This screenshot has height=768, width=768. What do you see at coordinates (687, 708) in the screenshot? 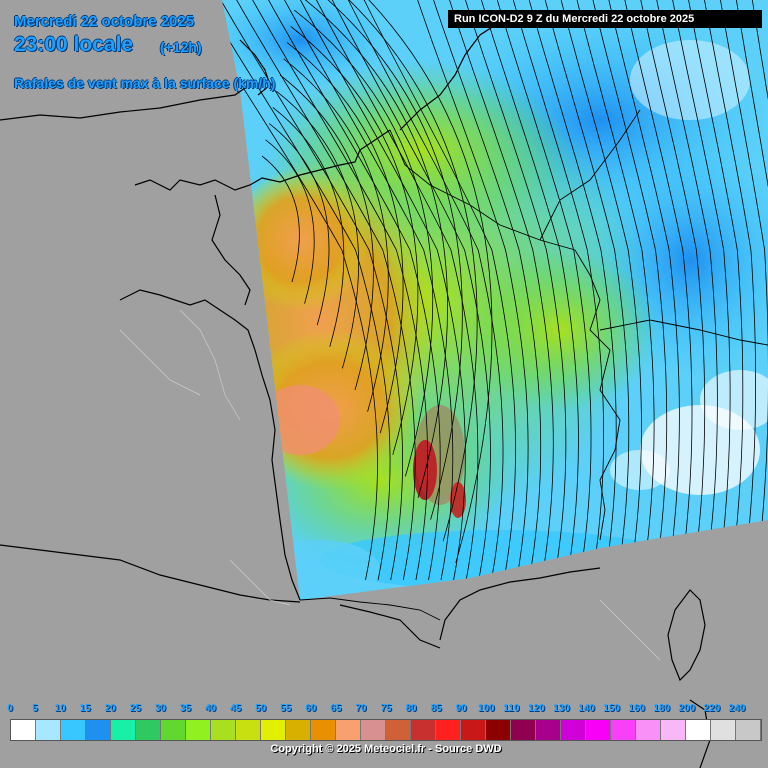
I see `legend-tick-label: 200` at bounding box center [687, 708].